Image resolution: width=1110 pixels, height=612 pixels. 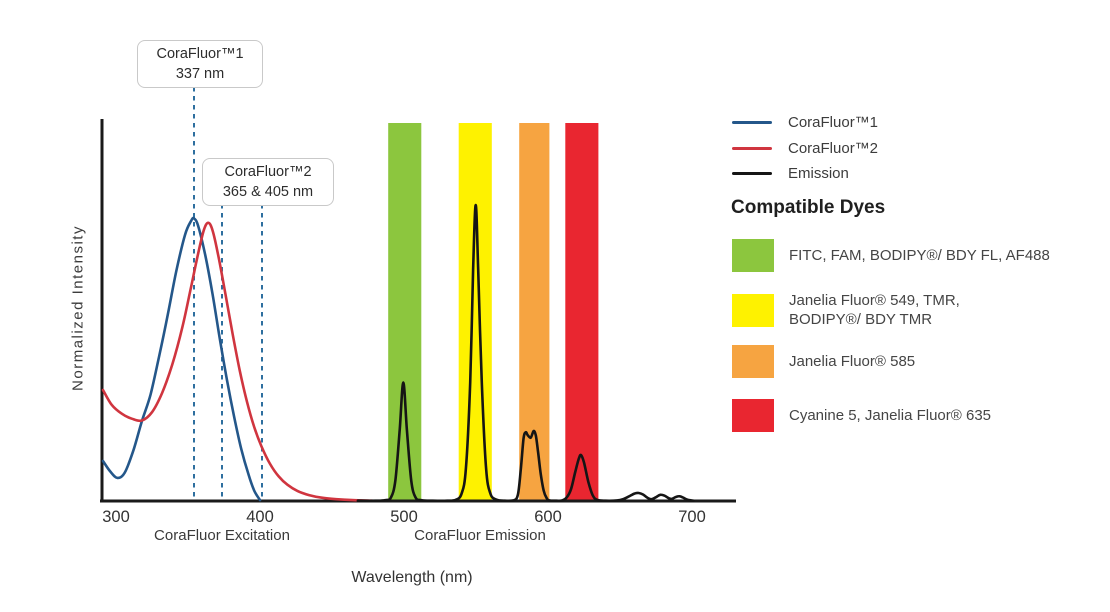 I want to click on legend-item-corafluor1: CoraFluor™1, so click(x=805, y=122).